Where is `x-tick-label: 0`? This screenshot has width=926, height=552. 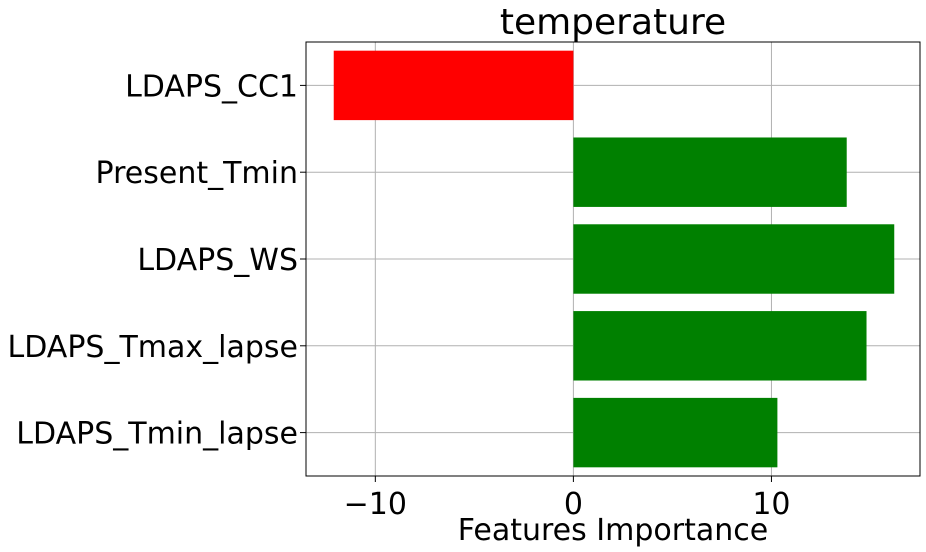
x-tick-label: 0 is located at coordinates (573, 504).